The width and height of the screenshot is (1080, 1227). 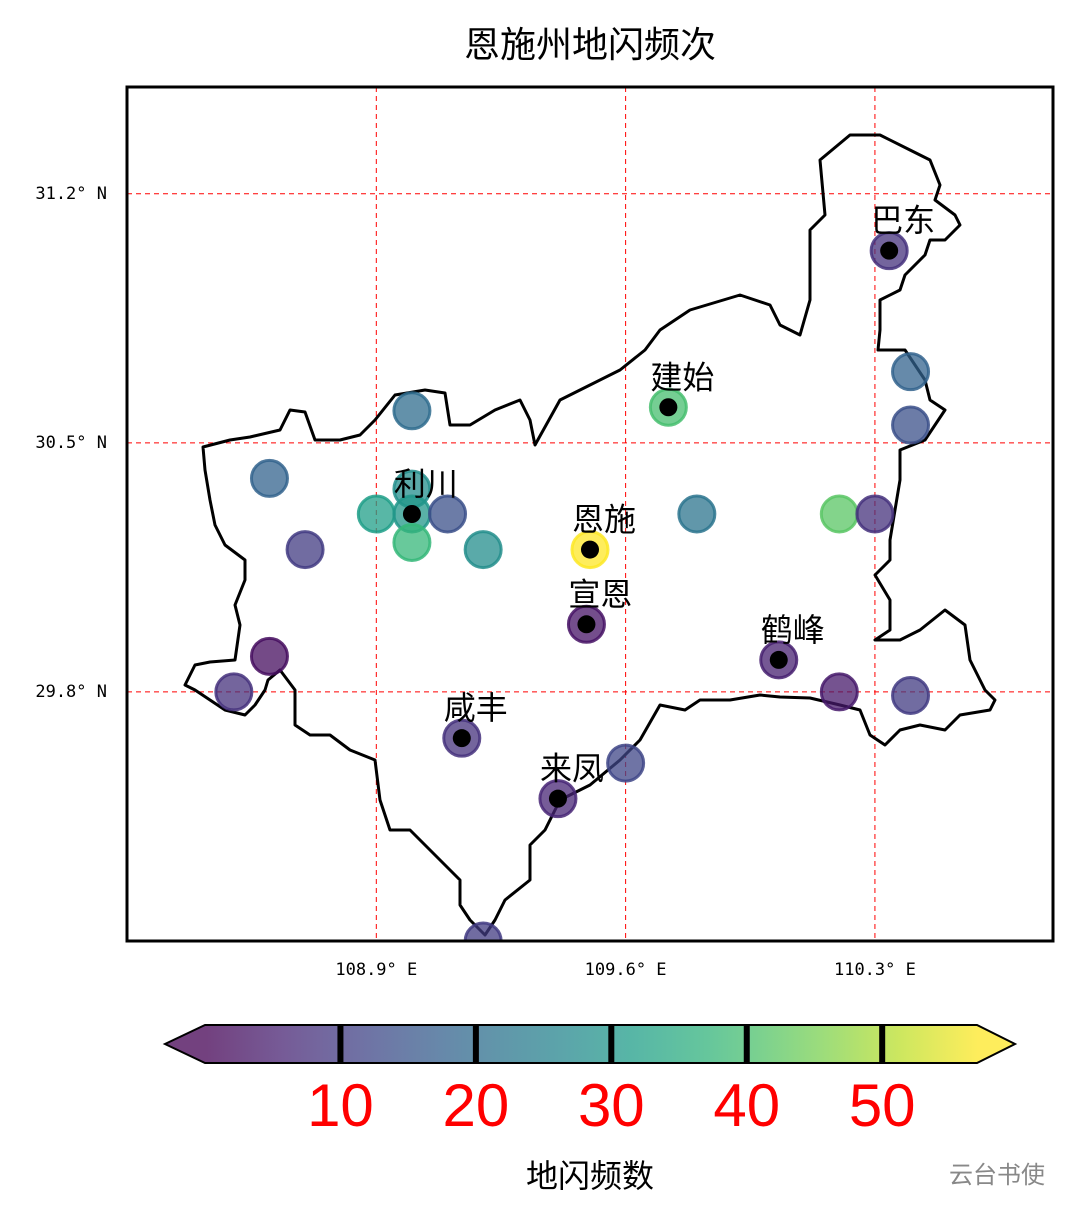 What do you see at coordinates (882, 1105) in the screenshot?
I see `colorbar-tick-label: 50` at bounding box center [882, 1105].